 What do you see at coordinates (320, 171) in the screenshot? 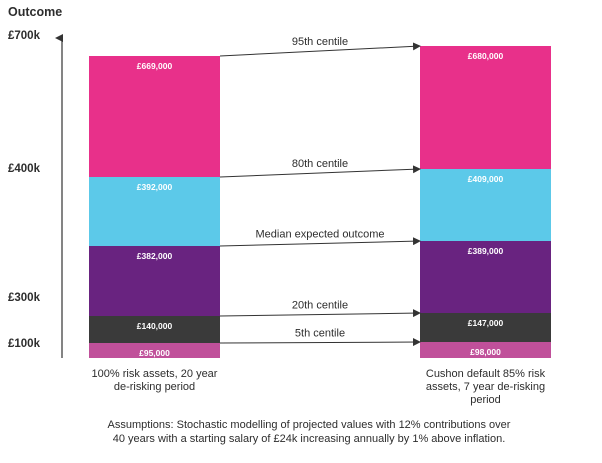
I see `connector-arrow-80th-centile` at bounding box center [320, 171].